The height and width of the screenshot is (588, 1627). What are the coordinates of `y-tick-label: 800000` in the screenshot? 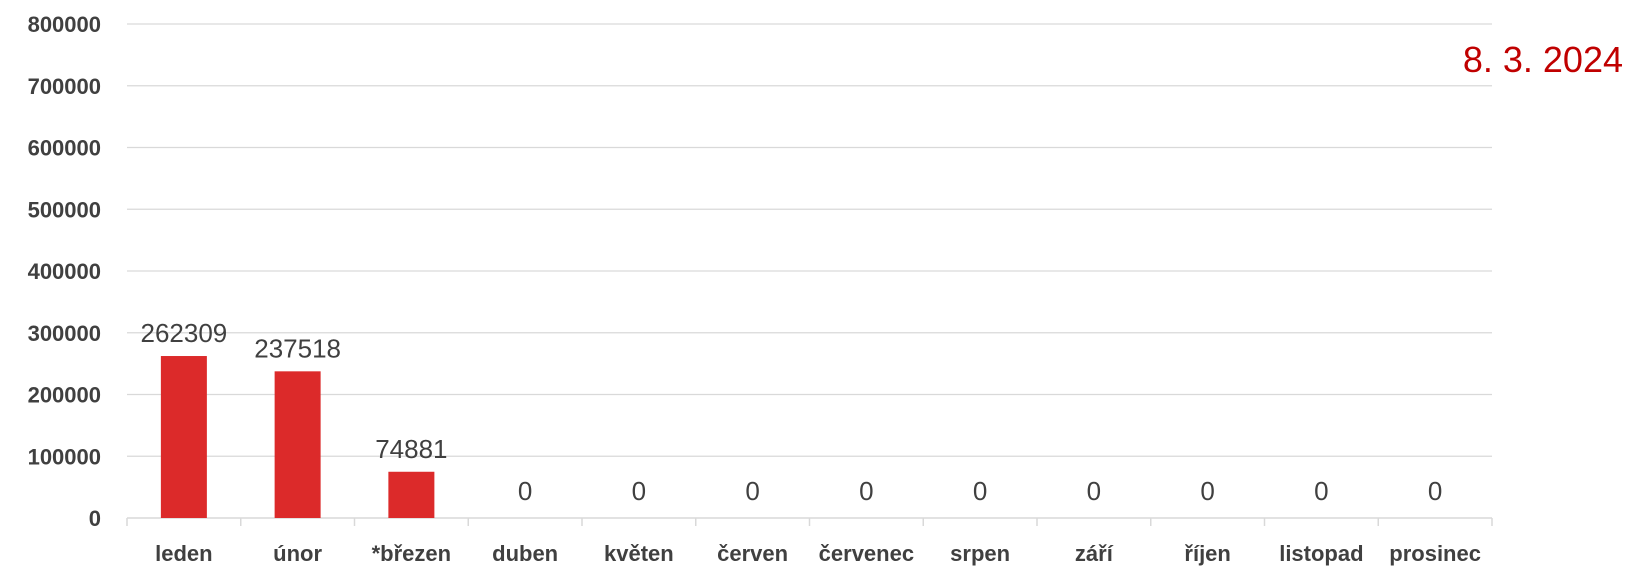 It's located at (64, 24).